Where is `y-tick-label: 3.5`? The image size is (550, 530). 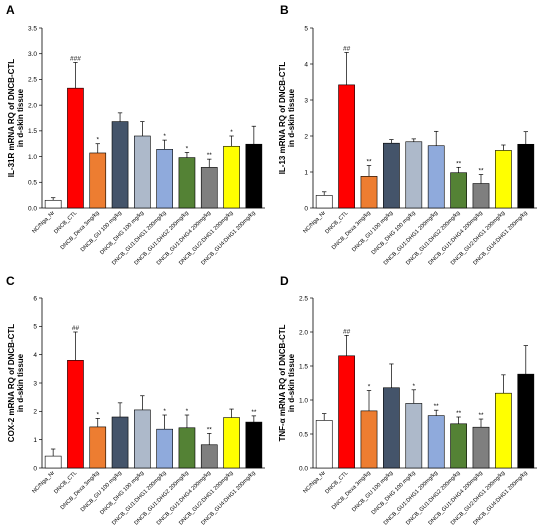
y-tick-label: 3.5 is located at coordinates (32, 28).